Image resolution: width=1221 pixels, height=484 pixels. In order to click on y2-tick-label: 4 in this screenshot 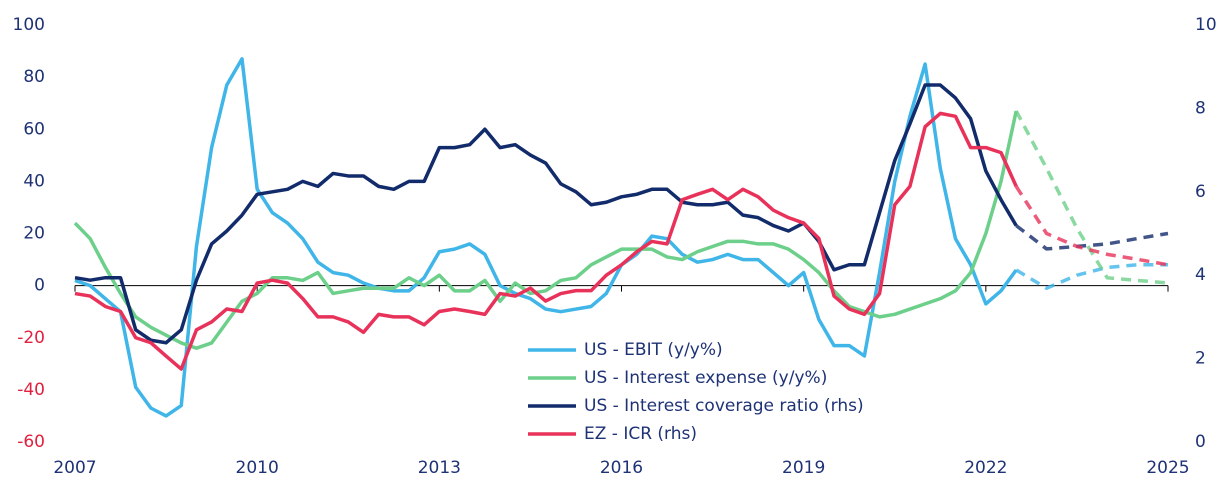, I will do `click(1200, 275)`.